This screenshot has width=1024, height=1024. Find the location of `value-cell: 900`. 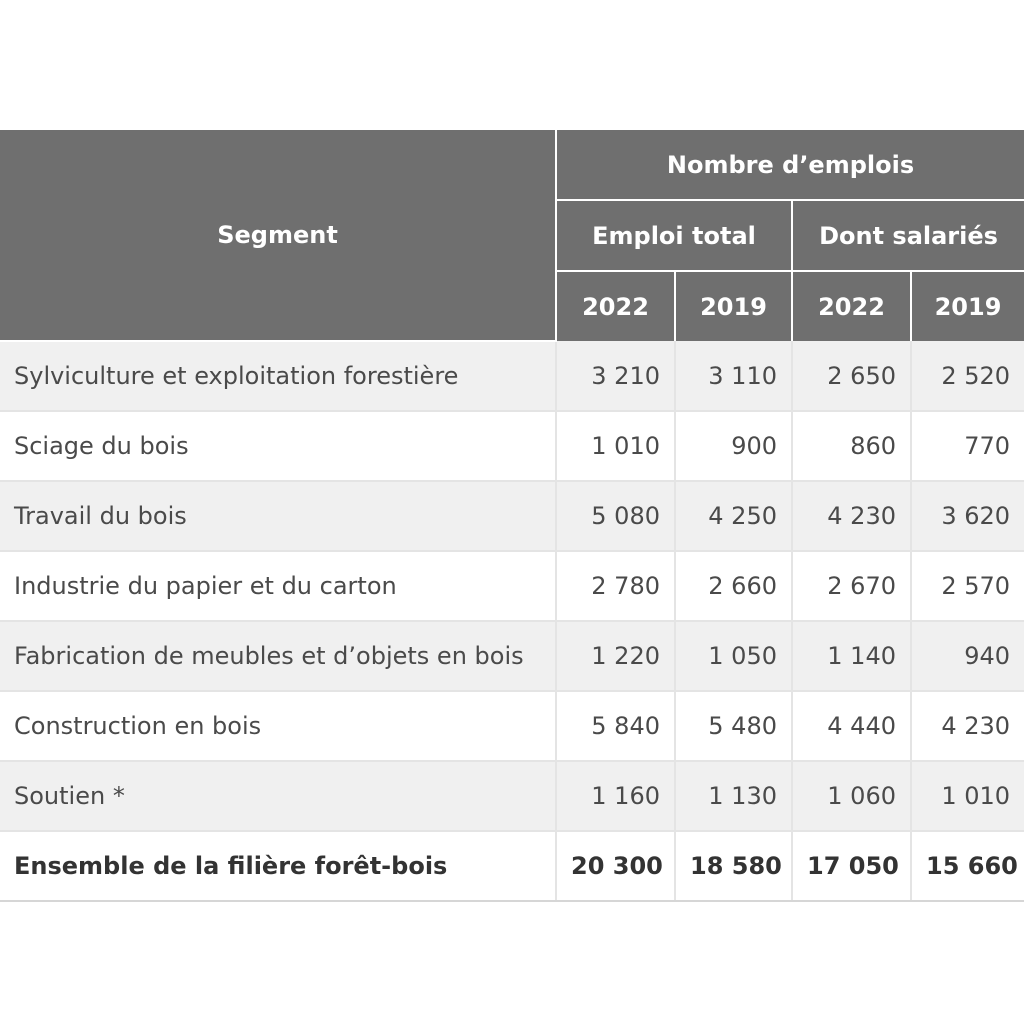

value-cell: 900 is located at coordinates (733, 446).